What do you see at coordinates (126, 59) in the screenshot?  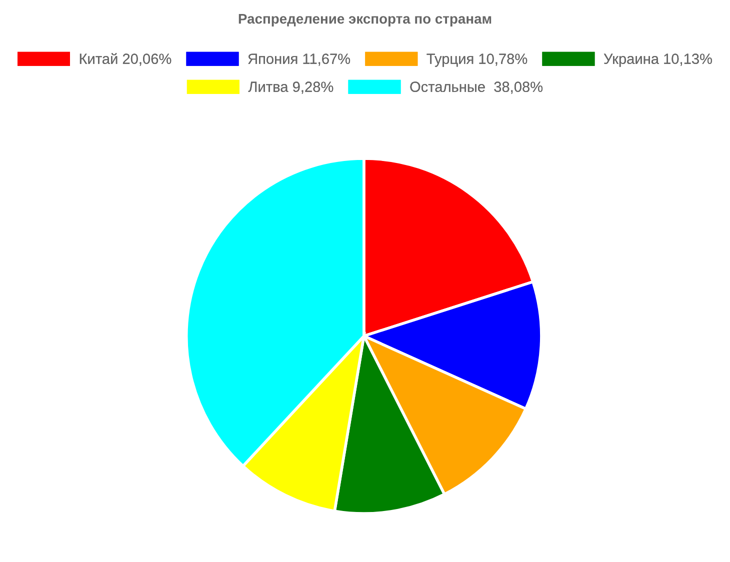 I see `legend-label: Китай 20,06%` at bounding box center [126, 59].